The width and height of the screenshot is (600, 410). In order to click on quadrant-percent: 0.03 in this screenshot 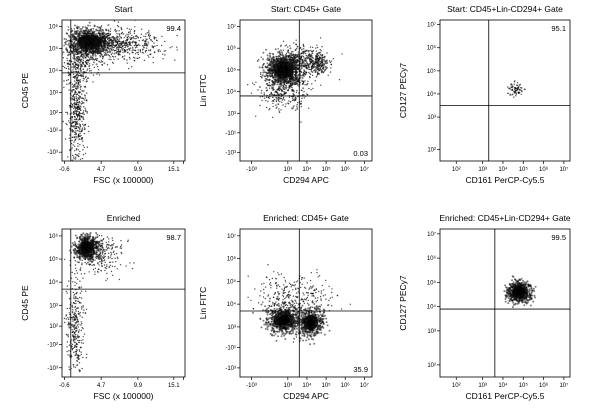, I will do `click(360, 153)`.